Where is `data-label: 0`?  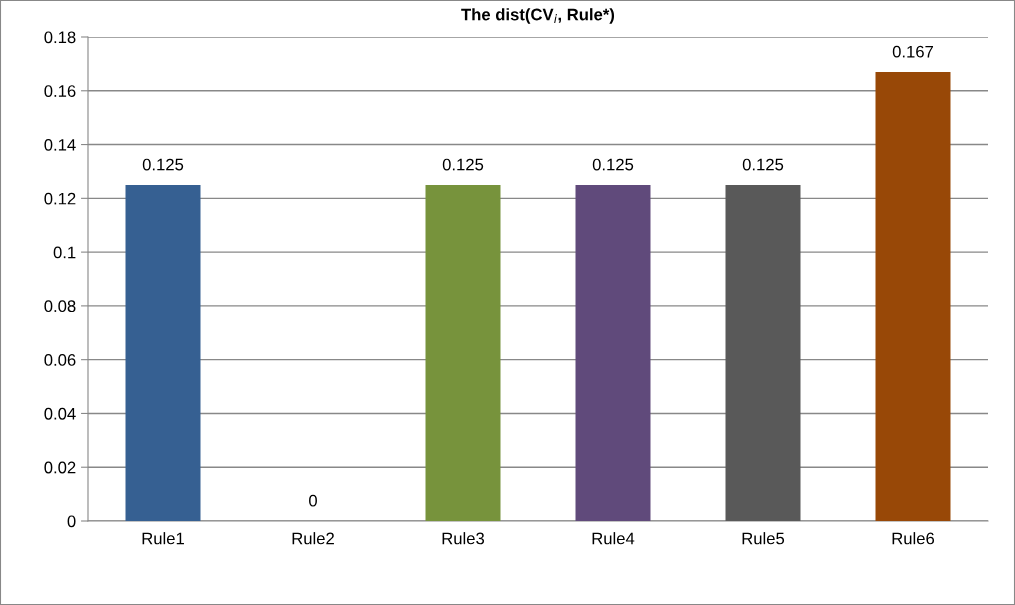 data-label: 0 is located at coordinates (313, 500).